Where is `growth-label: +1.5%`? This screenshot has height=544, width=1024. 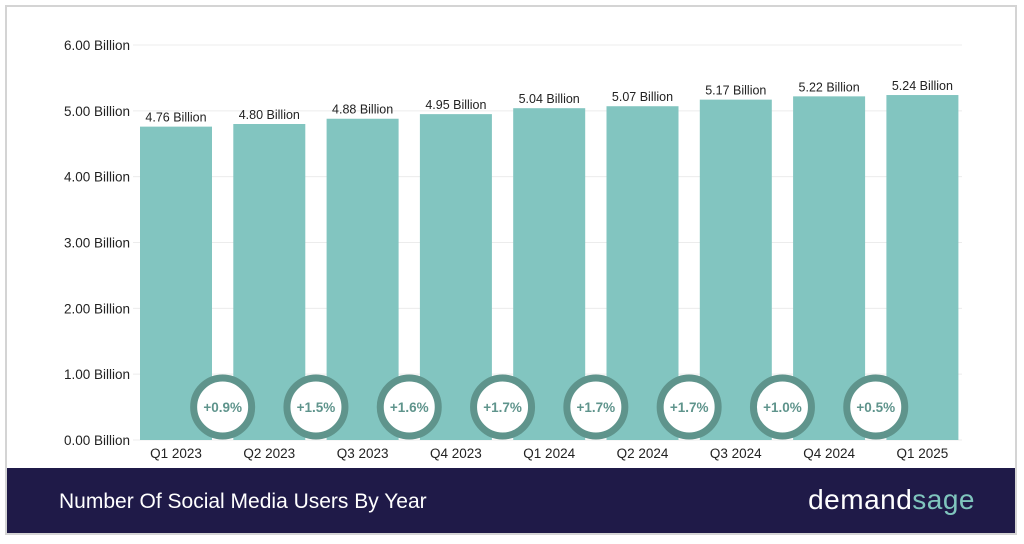 growth-label: +1.5% is located at coordinates (316, 407).